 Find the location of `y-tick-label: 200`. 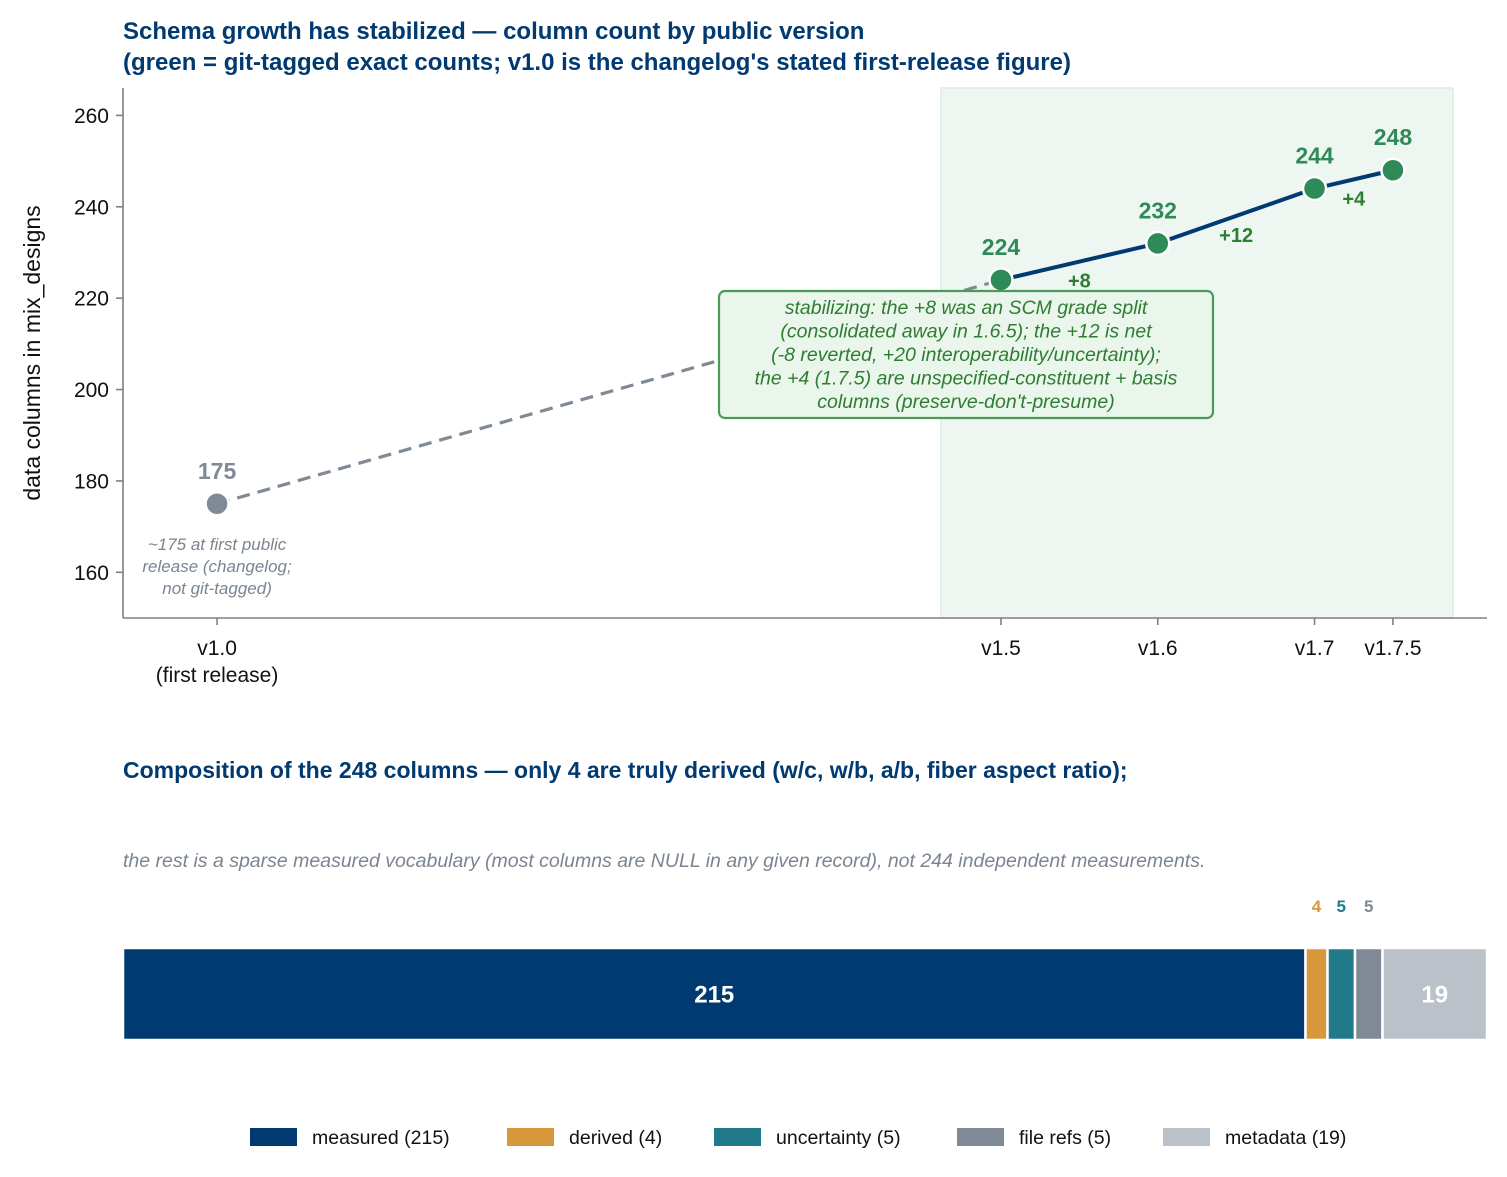

y-tick-label: 200 is located at coordinates (91, 390).